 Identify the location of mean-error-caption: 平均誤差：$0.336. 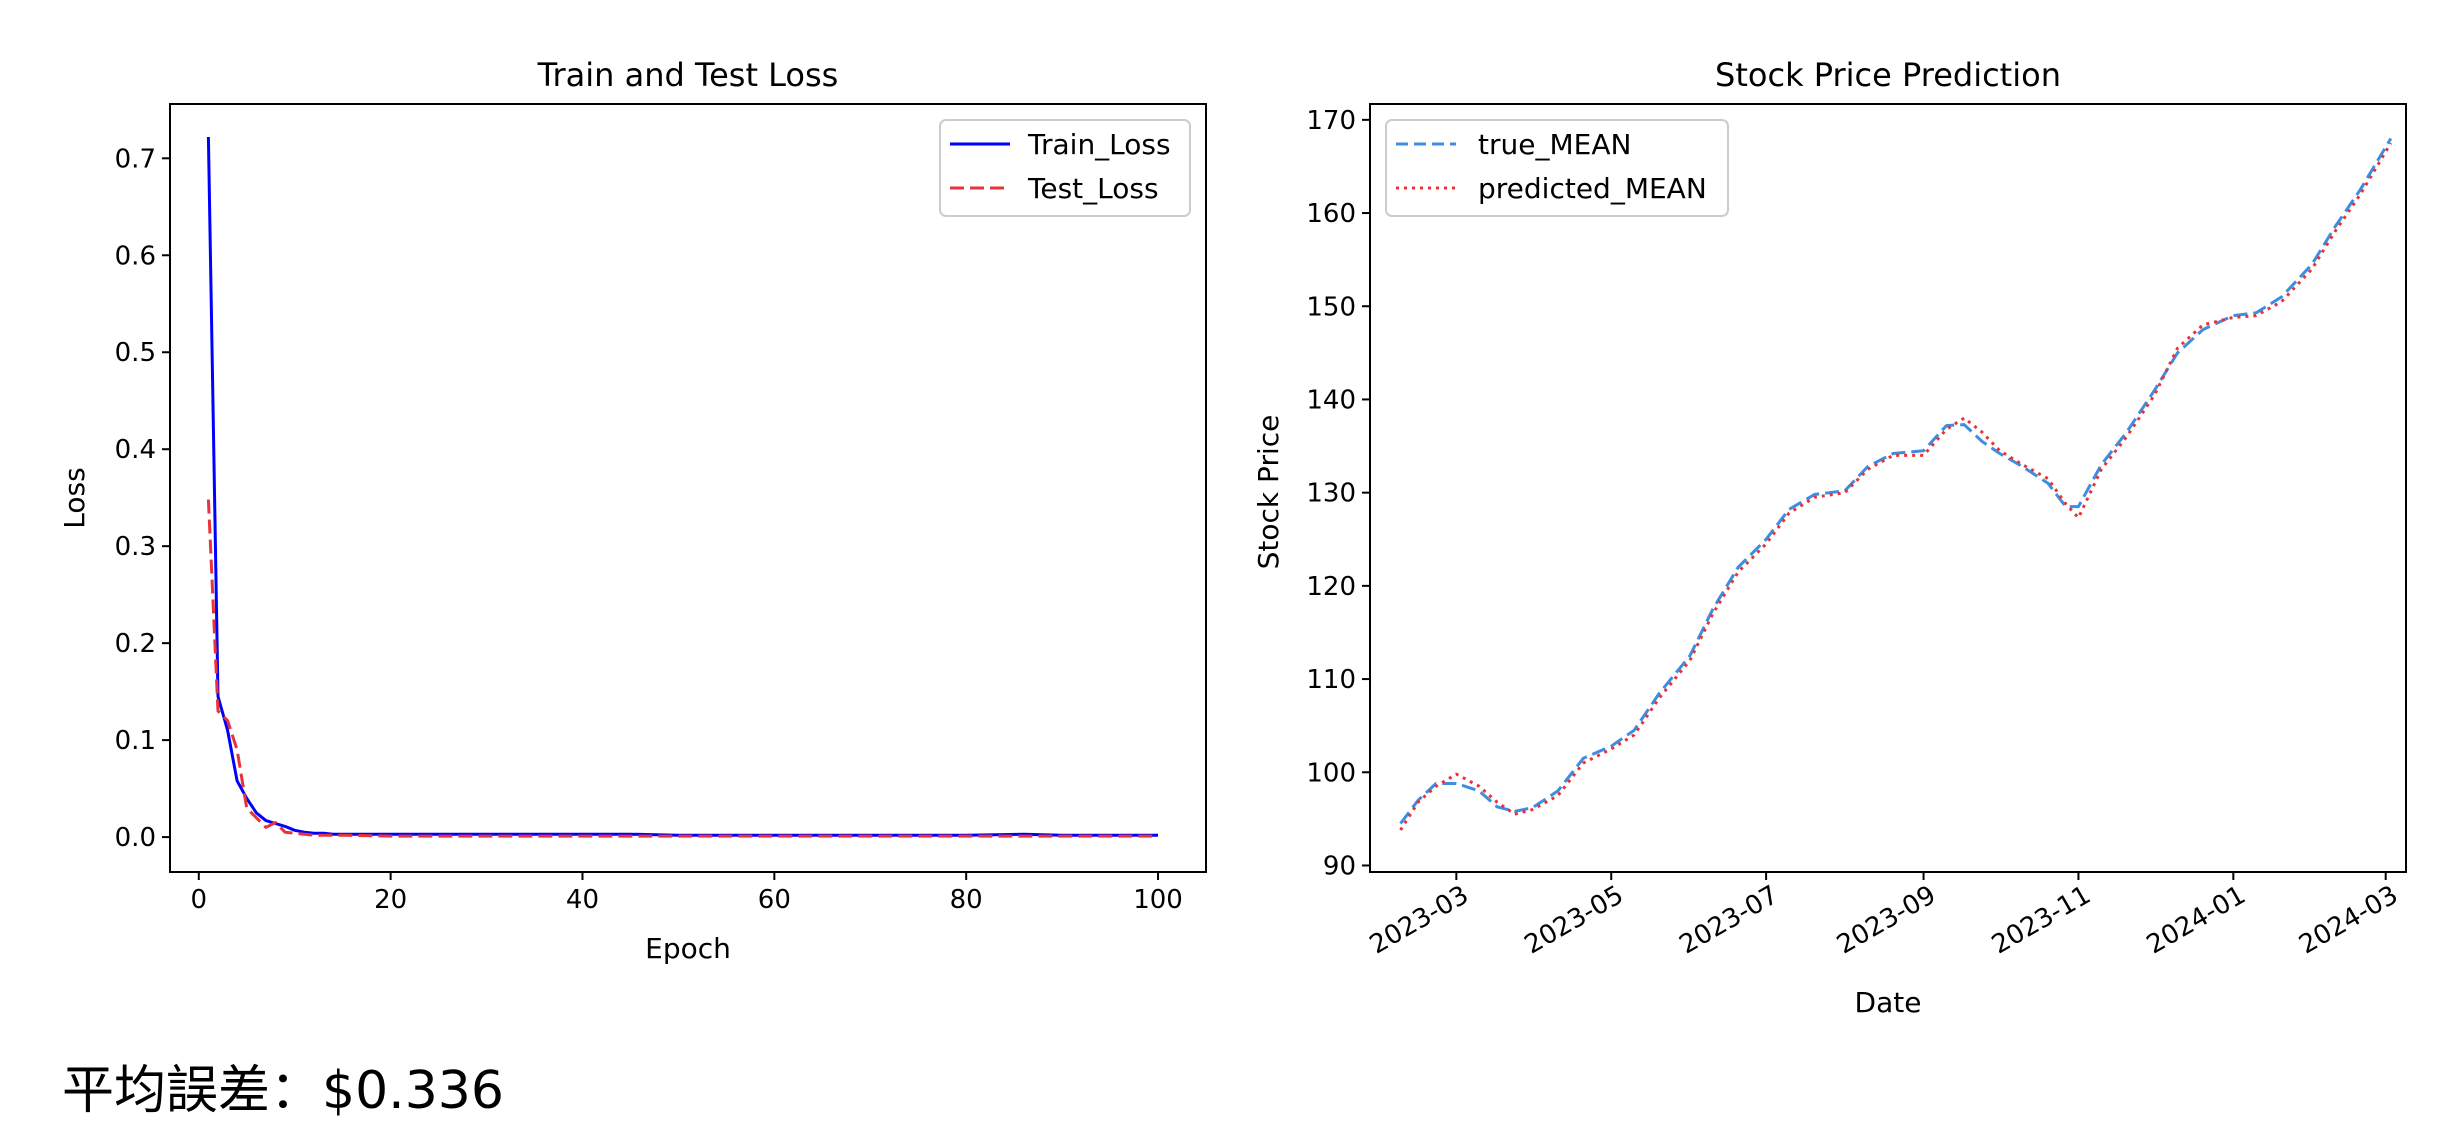
(283, 1091).